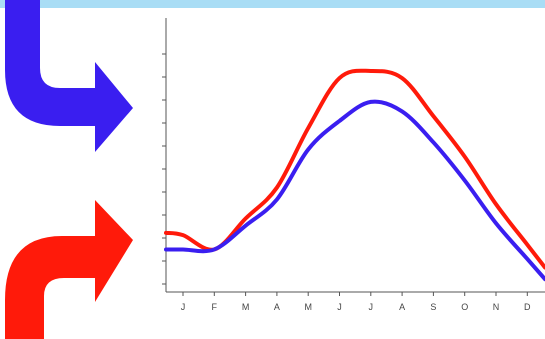 This screenshot has width=545, height=339. What do you see at coordinates (433, 307) in the screenshot?
I see `x-tick-label: S` at bounding box center [433, 307].